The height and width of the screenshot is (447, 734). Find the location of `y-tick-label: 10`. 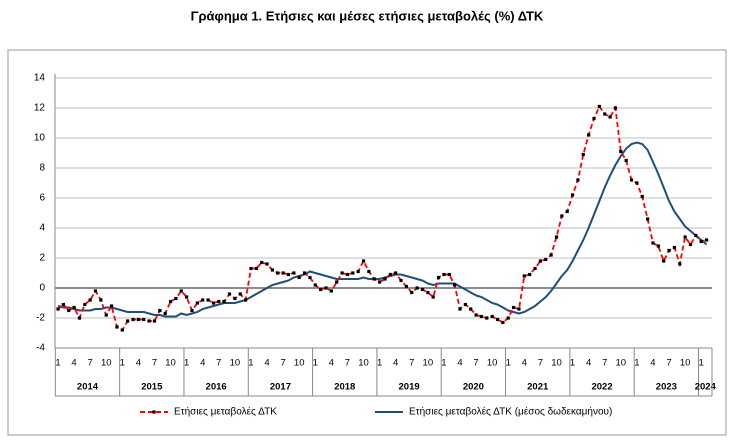

y-tick-label: 10 is located at coordinates (40, 138).